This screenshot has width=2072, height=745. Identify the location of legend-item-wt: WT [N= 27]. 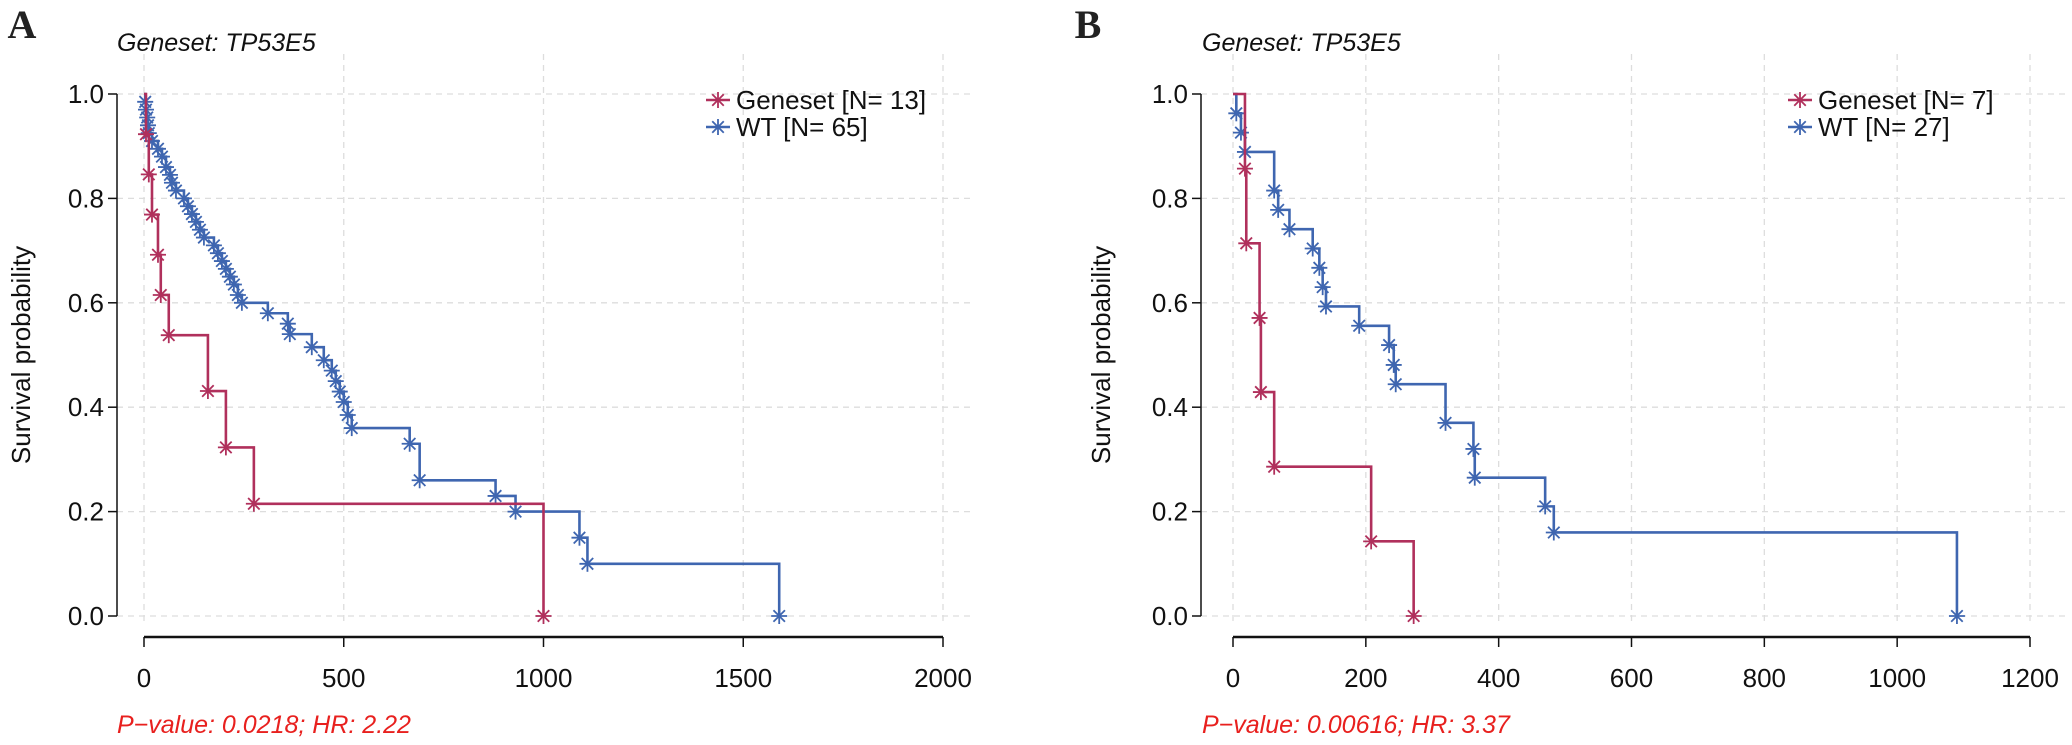
(1869, 127).